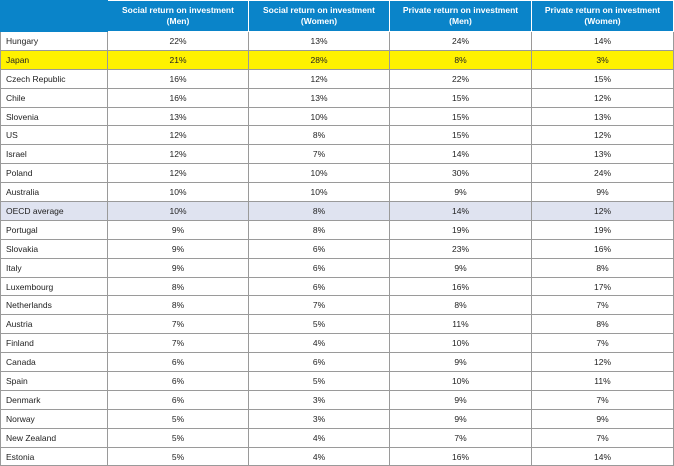  Describe the element at coordinates (460, 78) in the screenshot. I see `private-men-cell: 22%` at that location.